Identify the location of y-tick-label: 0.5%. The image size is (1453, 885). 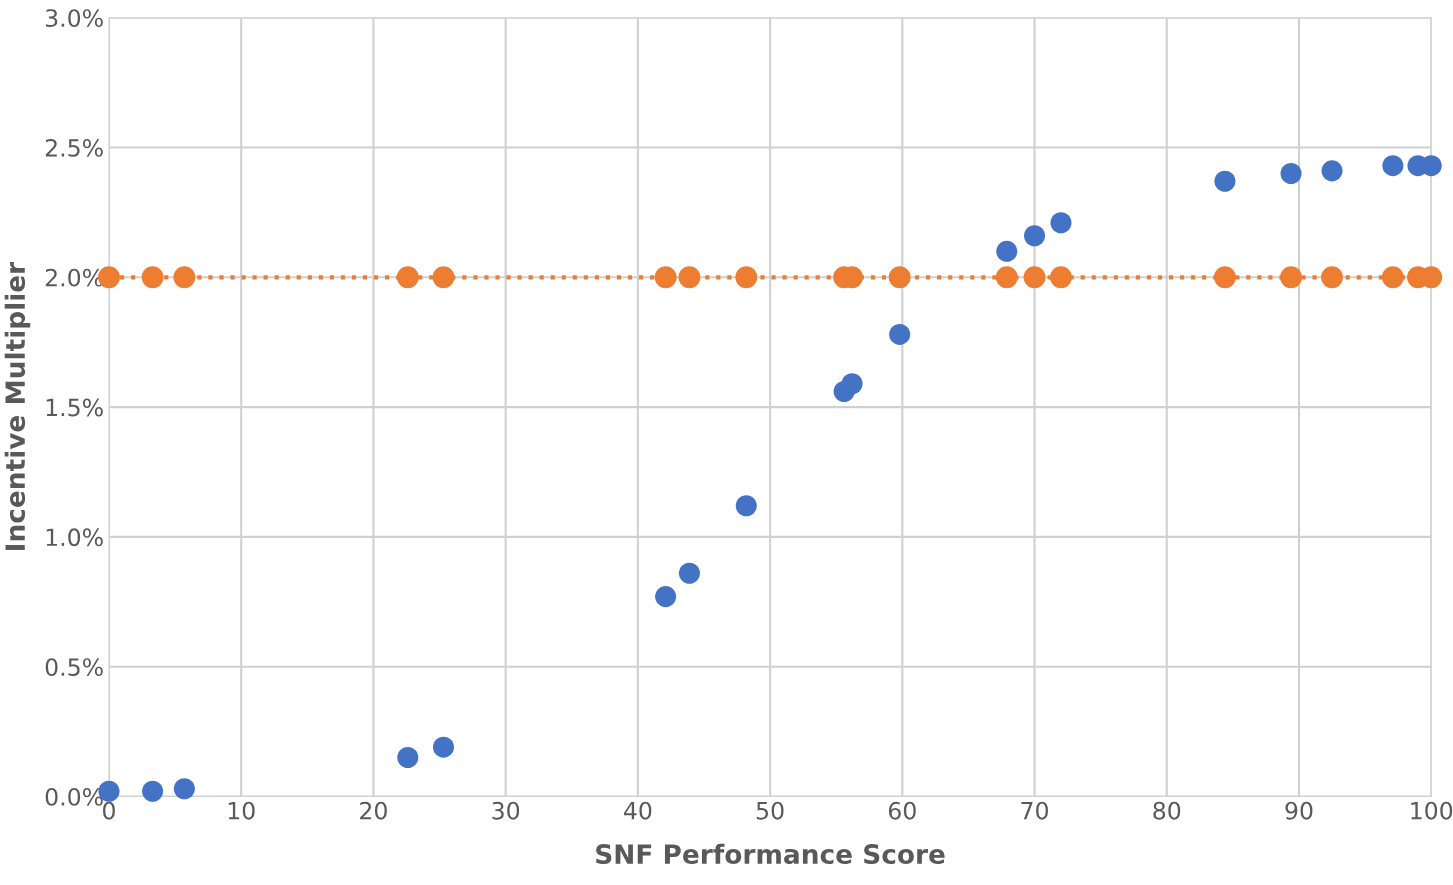
(74, 667).